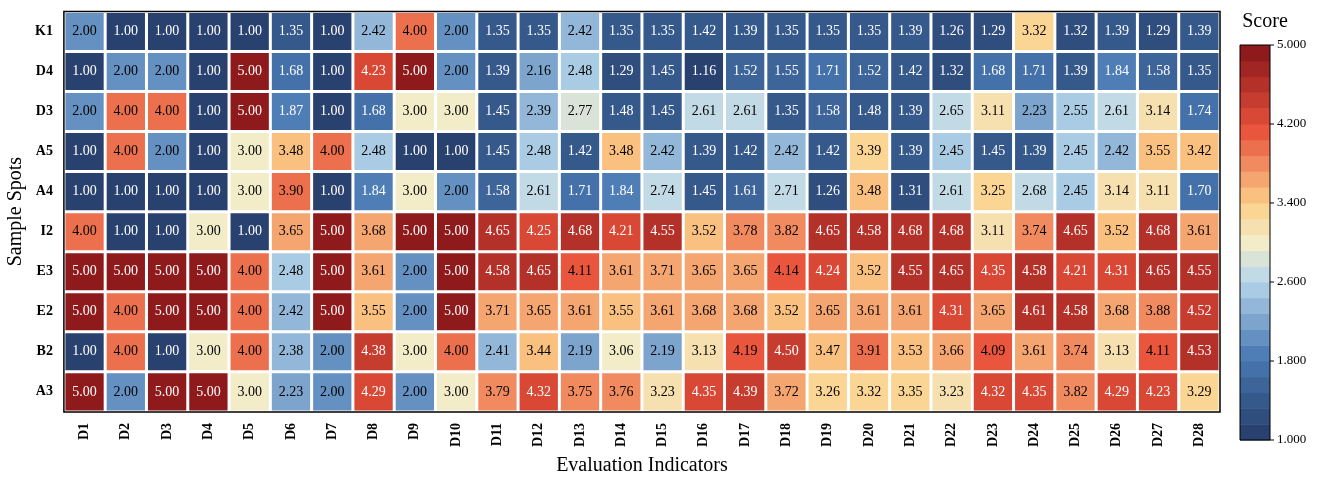 The width and height of the screenshot is (1338, 482). I want to click on x-tick-label: D7, so click(331, 431).